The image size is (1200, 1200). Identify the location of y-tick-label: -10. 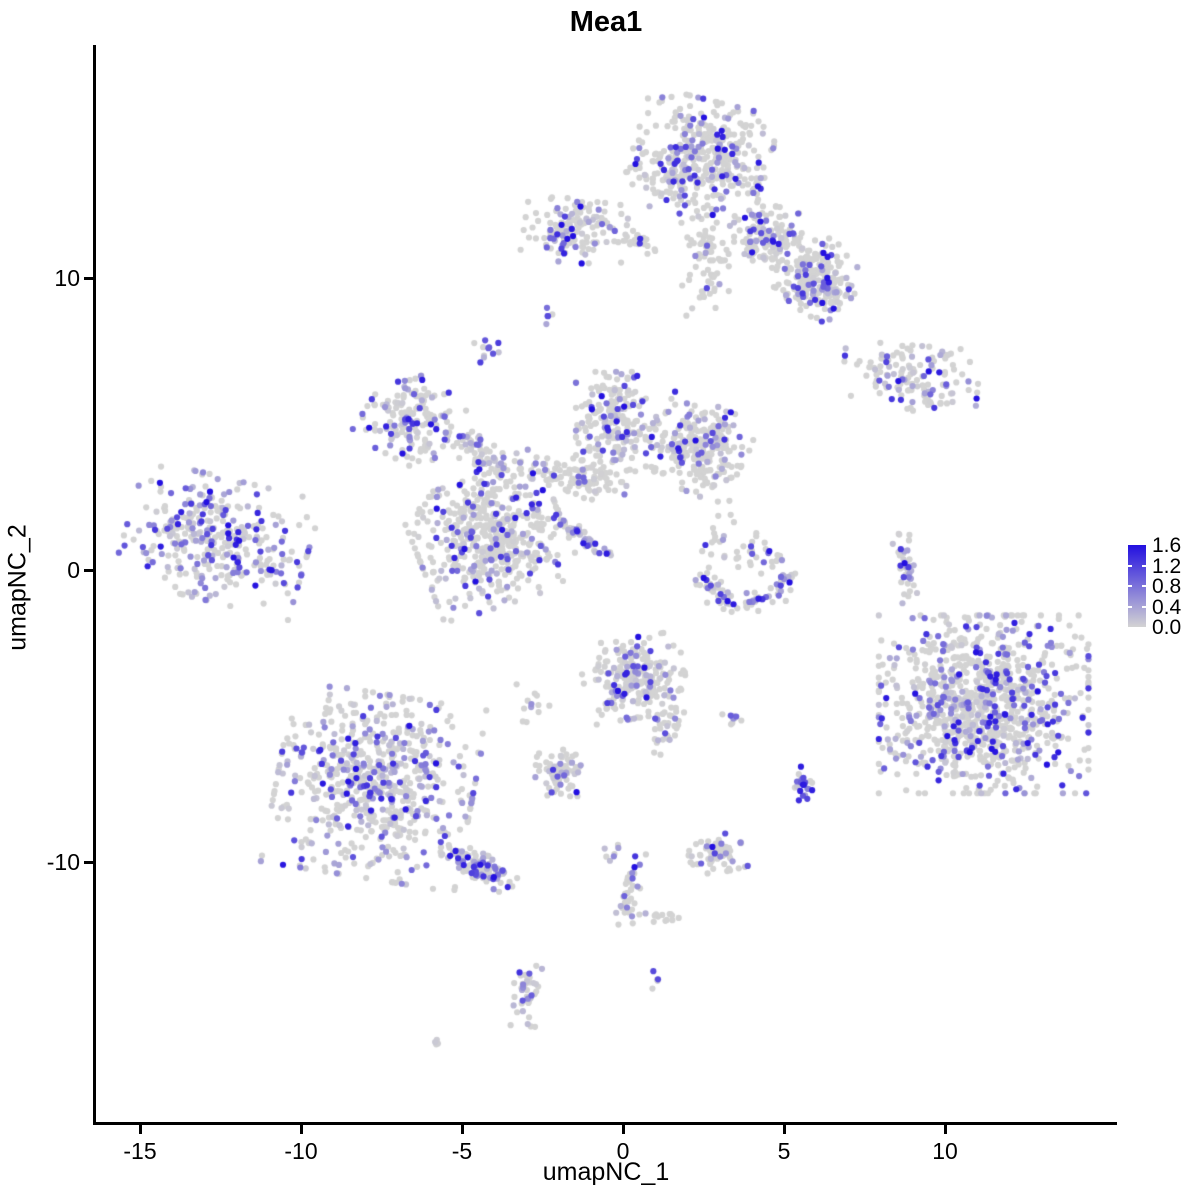
(63, 862).